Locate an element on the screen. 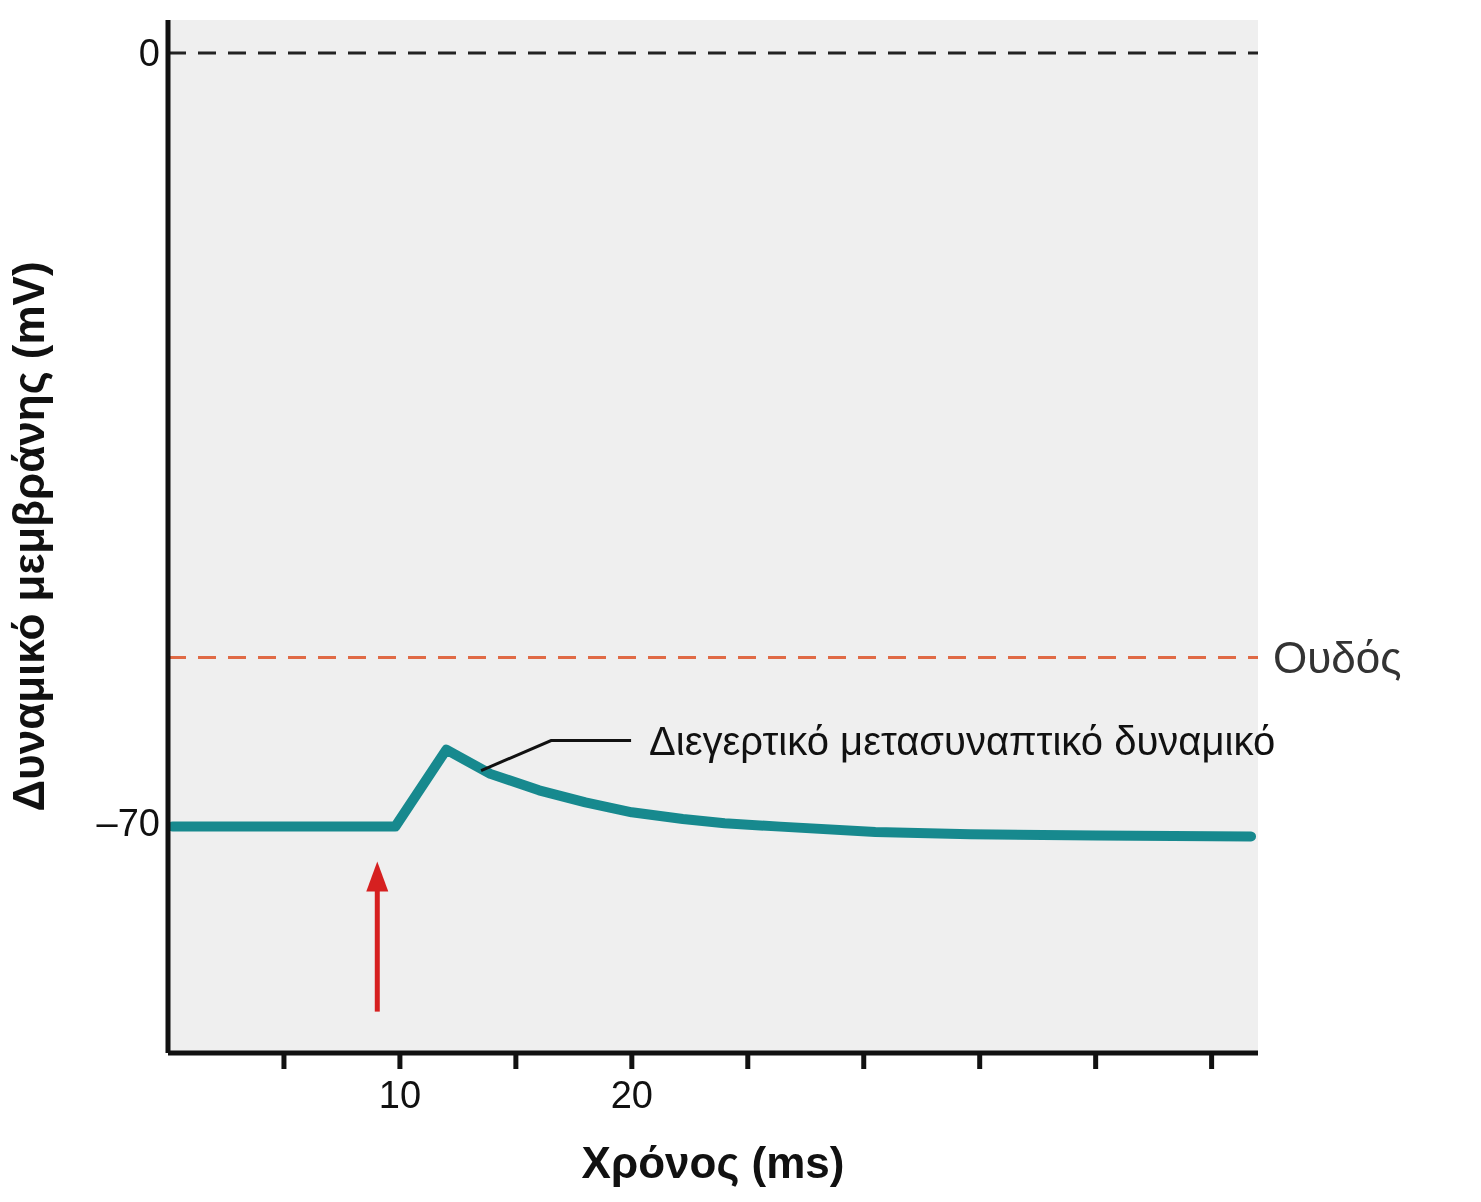  y-axis-title: Δυναμικό μεμβράνης (mV) is located at coordinates (28, 536).